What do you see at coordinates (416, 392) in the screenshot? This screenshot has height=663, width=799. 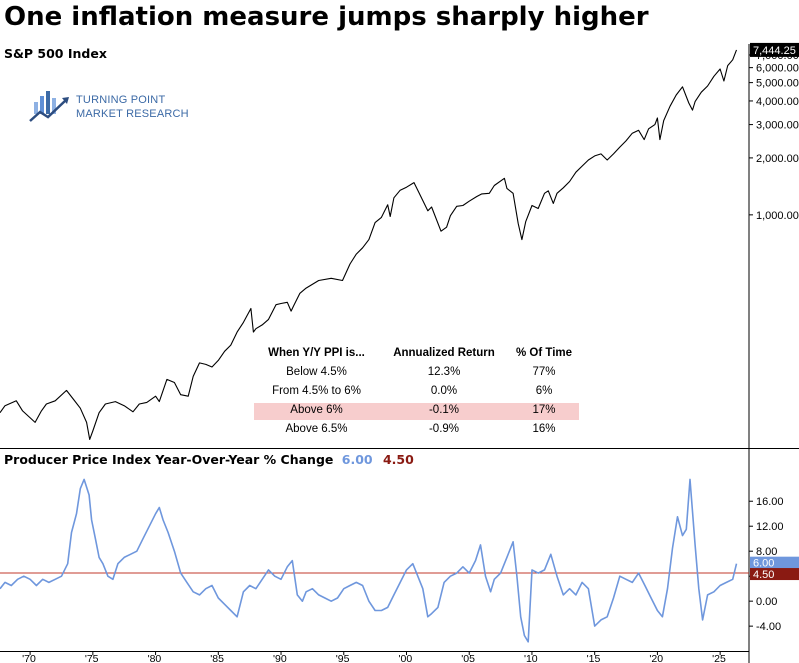 I see `table-row: From 4.5% to 6% 0.0% 6%` at bounding box center [416, 392].